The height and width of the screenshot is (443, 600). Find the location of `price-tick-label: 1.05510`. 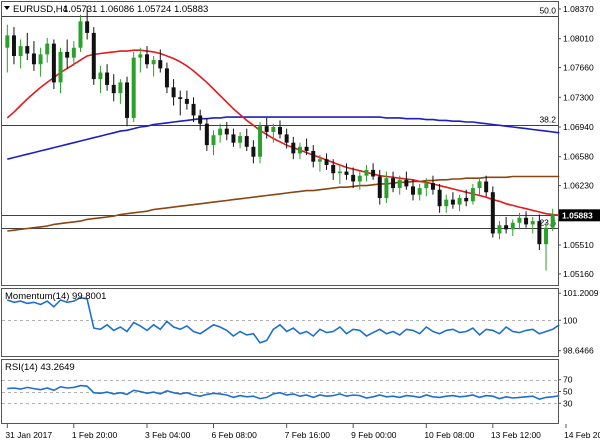

price-tick-label: 1.05510 is located at coordinates (578, 245).